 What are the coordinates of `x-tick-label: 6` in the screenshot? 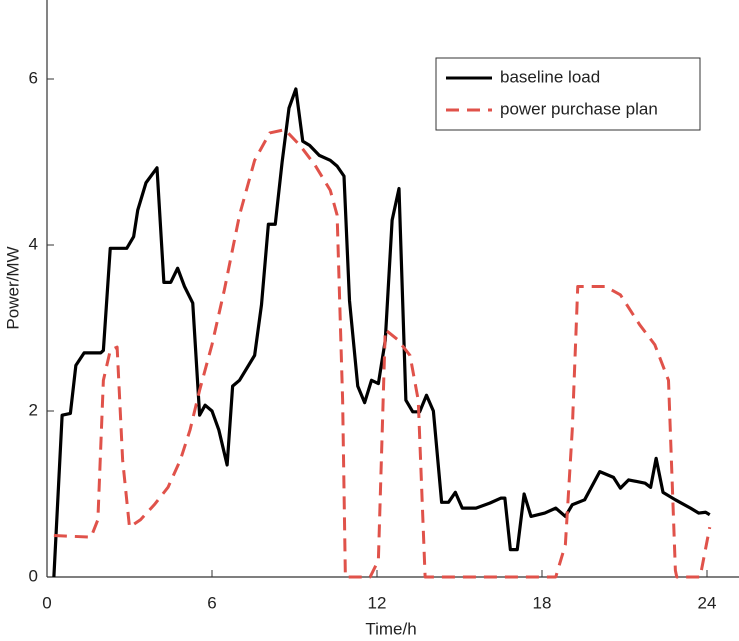 It's located at (211, 602).